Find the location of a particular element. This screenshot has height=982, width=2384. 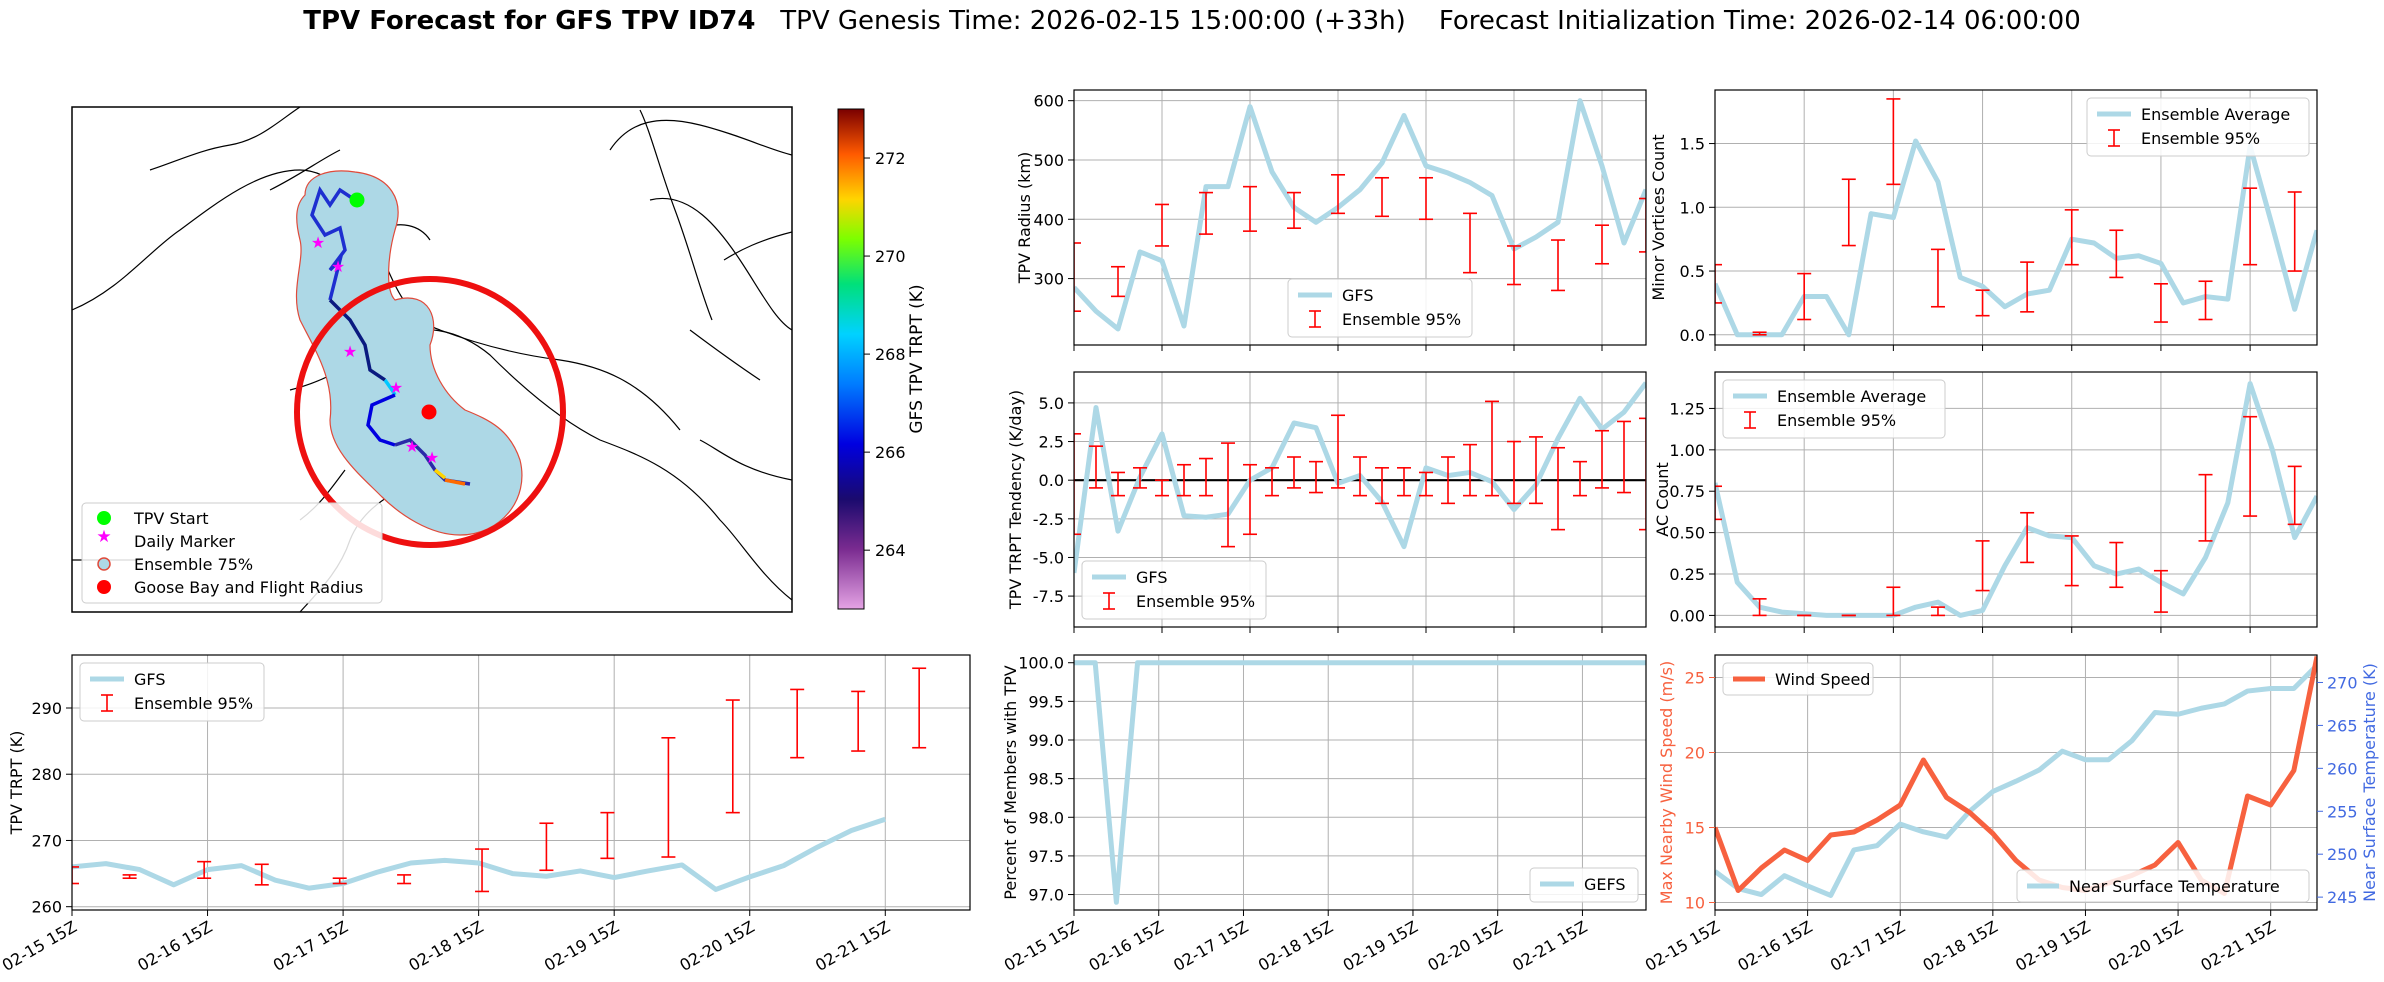

y-tick-label: 25 is located at coordinates (1695, 678).